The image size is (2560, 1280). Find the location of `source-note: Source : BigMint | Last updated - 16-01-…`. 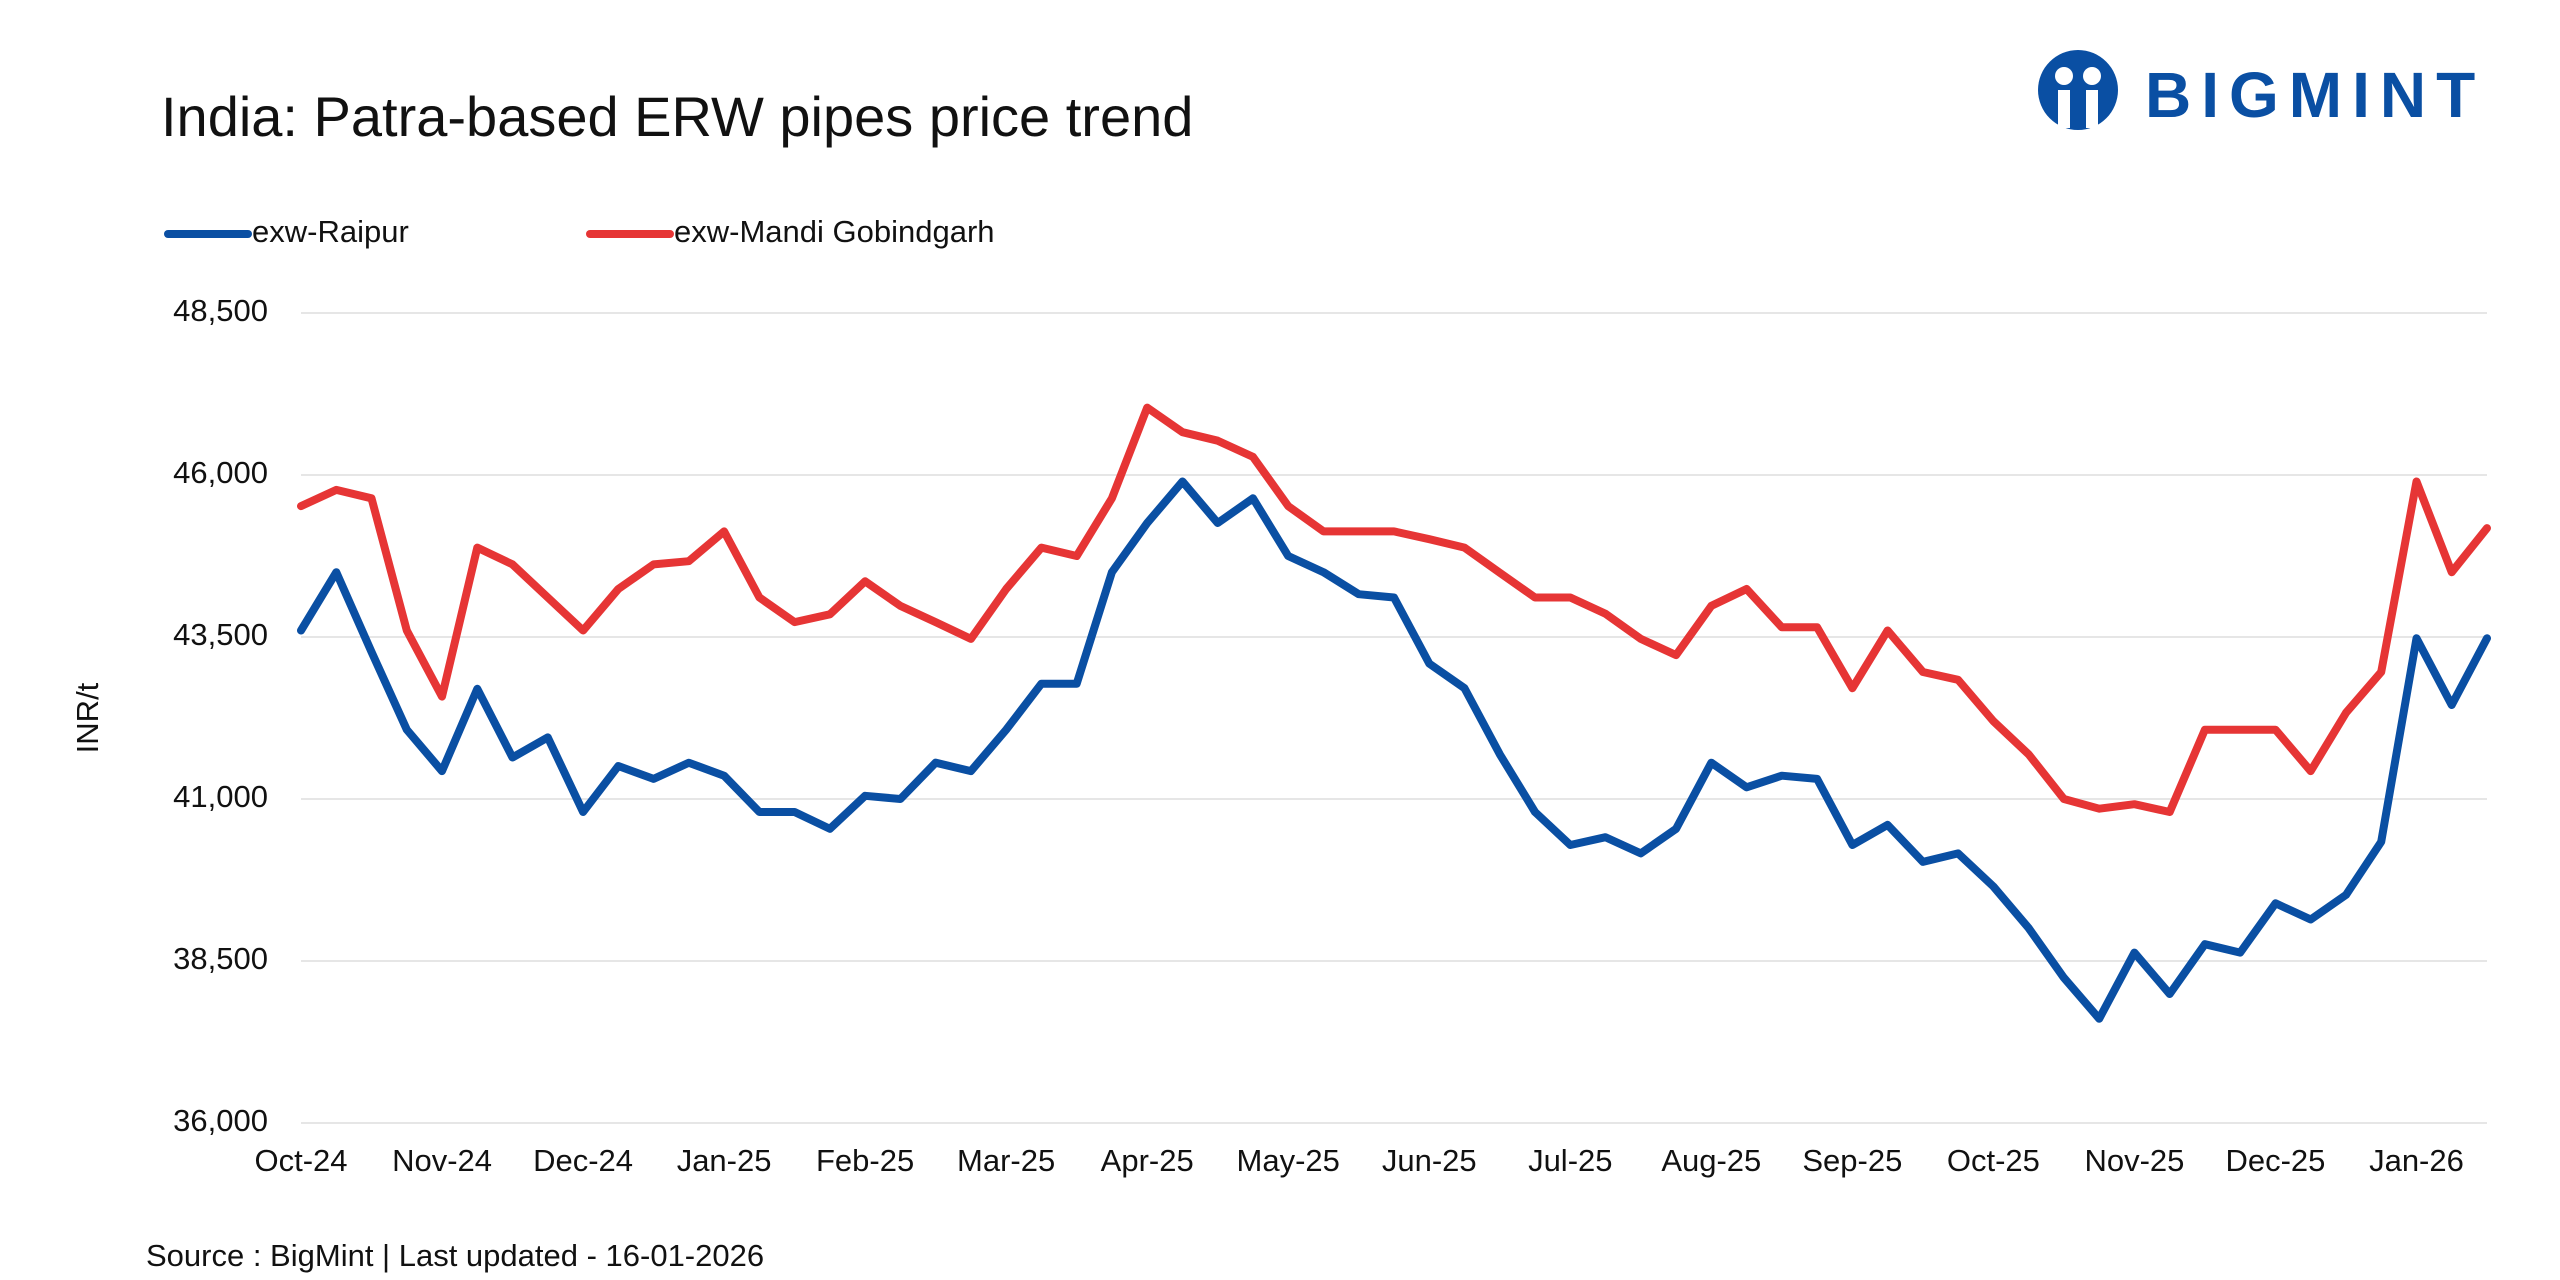

source-note: Source : BigMint | Last updated - 16-01-… is located at coordinates (455, 1255).